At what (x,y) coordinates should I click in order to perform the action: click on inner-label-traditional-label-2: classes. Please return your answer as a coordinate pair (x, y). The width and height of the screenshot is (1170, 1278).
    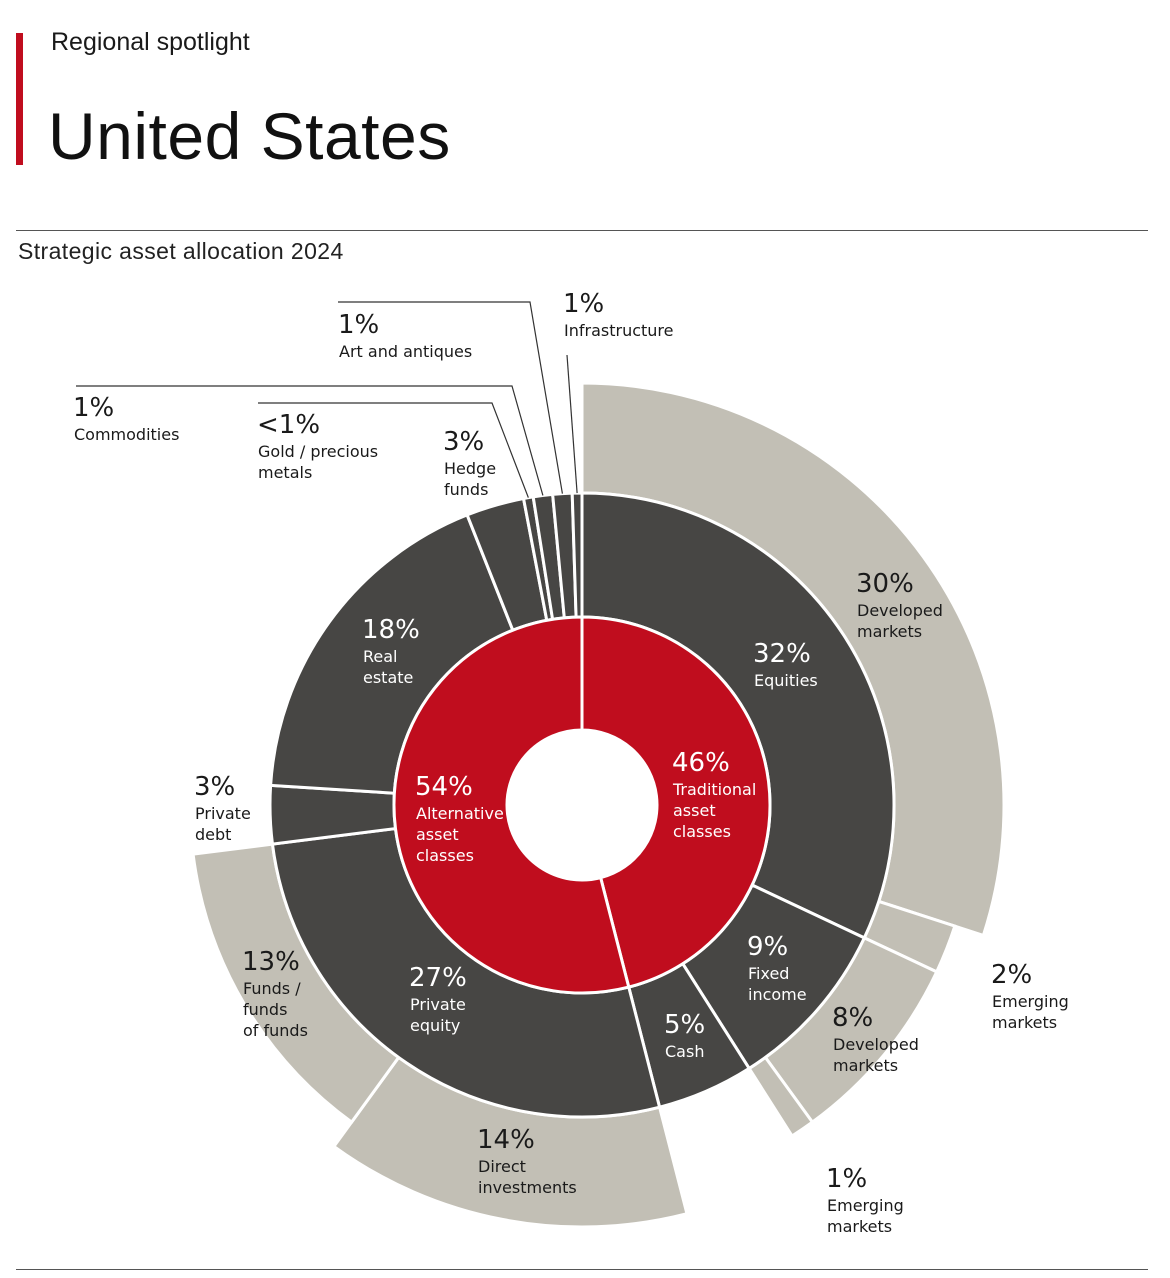
    Looking at the image, I should click on (702, 831).